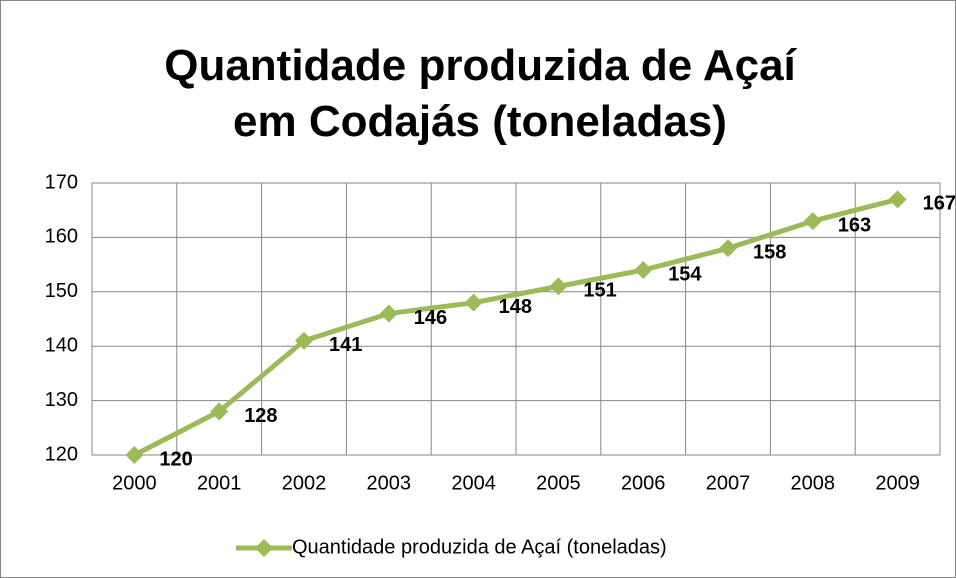  What do you see at coordinates (599, 291) in the screenshot?
I see `data-label: 151` at bounding box center [599, 291].